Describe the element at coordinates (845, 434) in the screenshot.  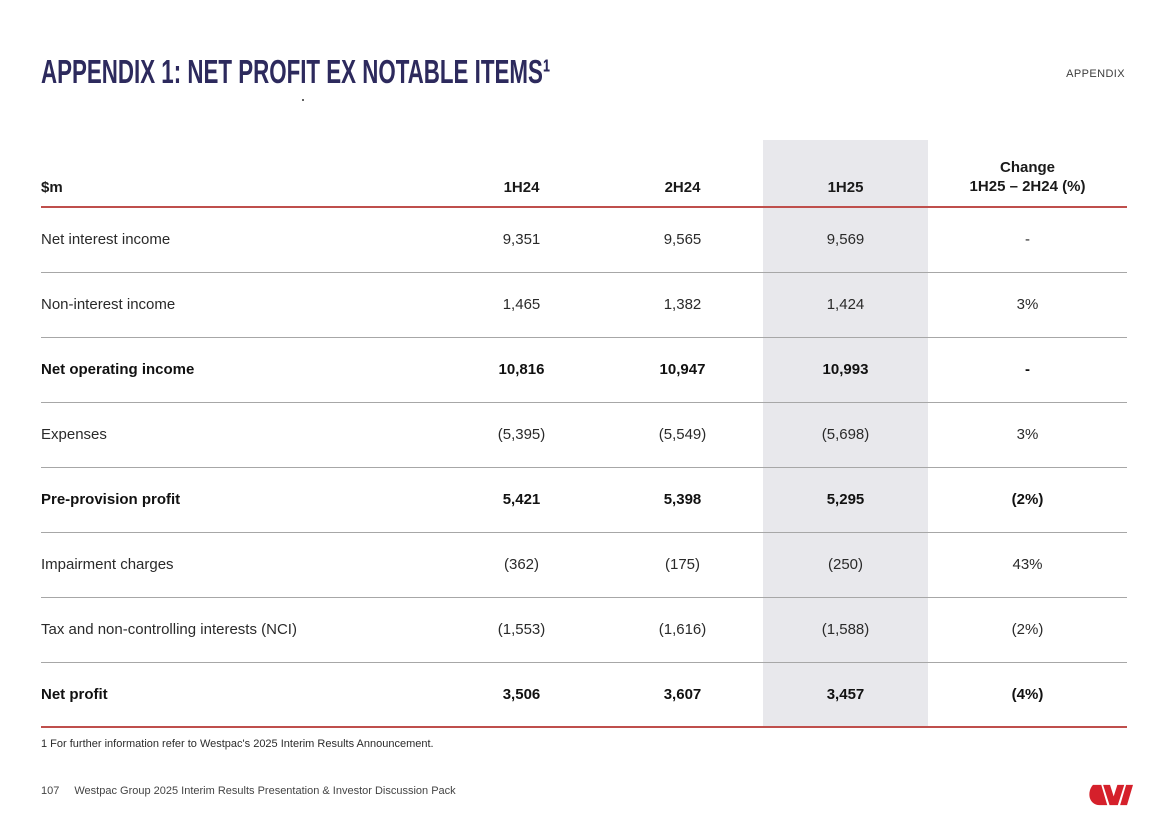
I see `cell-1h25: (5,698)` at that location.